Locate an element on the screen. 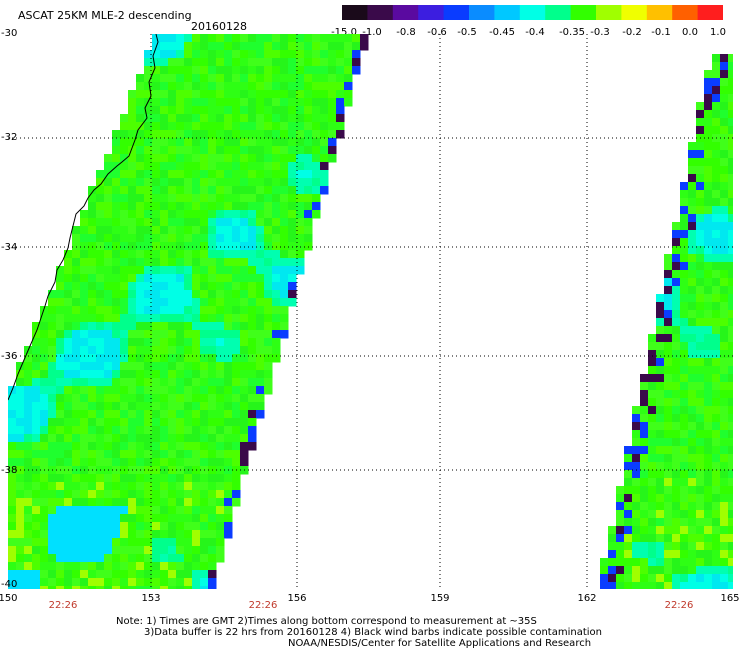 The width and height of the screenshot is (740, 650). lon-label: 153 is located at coordinates (151, 598).